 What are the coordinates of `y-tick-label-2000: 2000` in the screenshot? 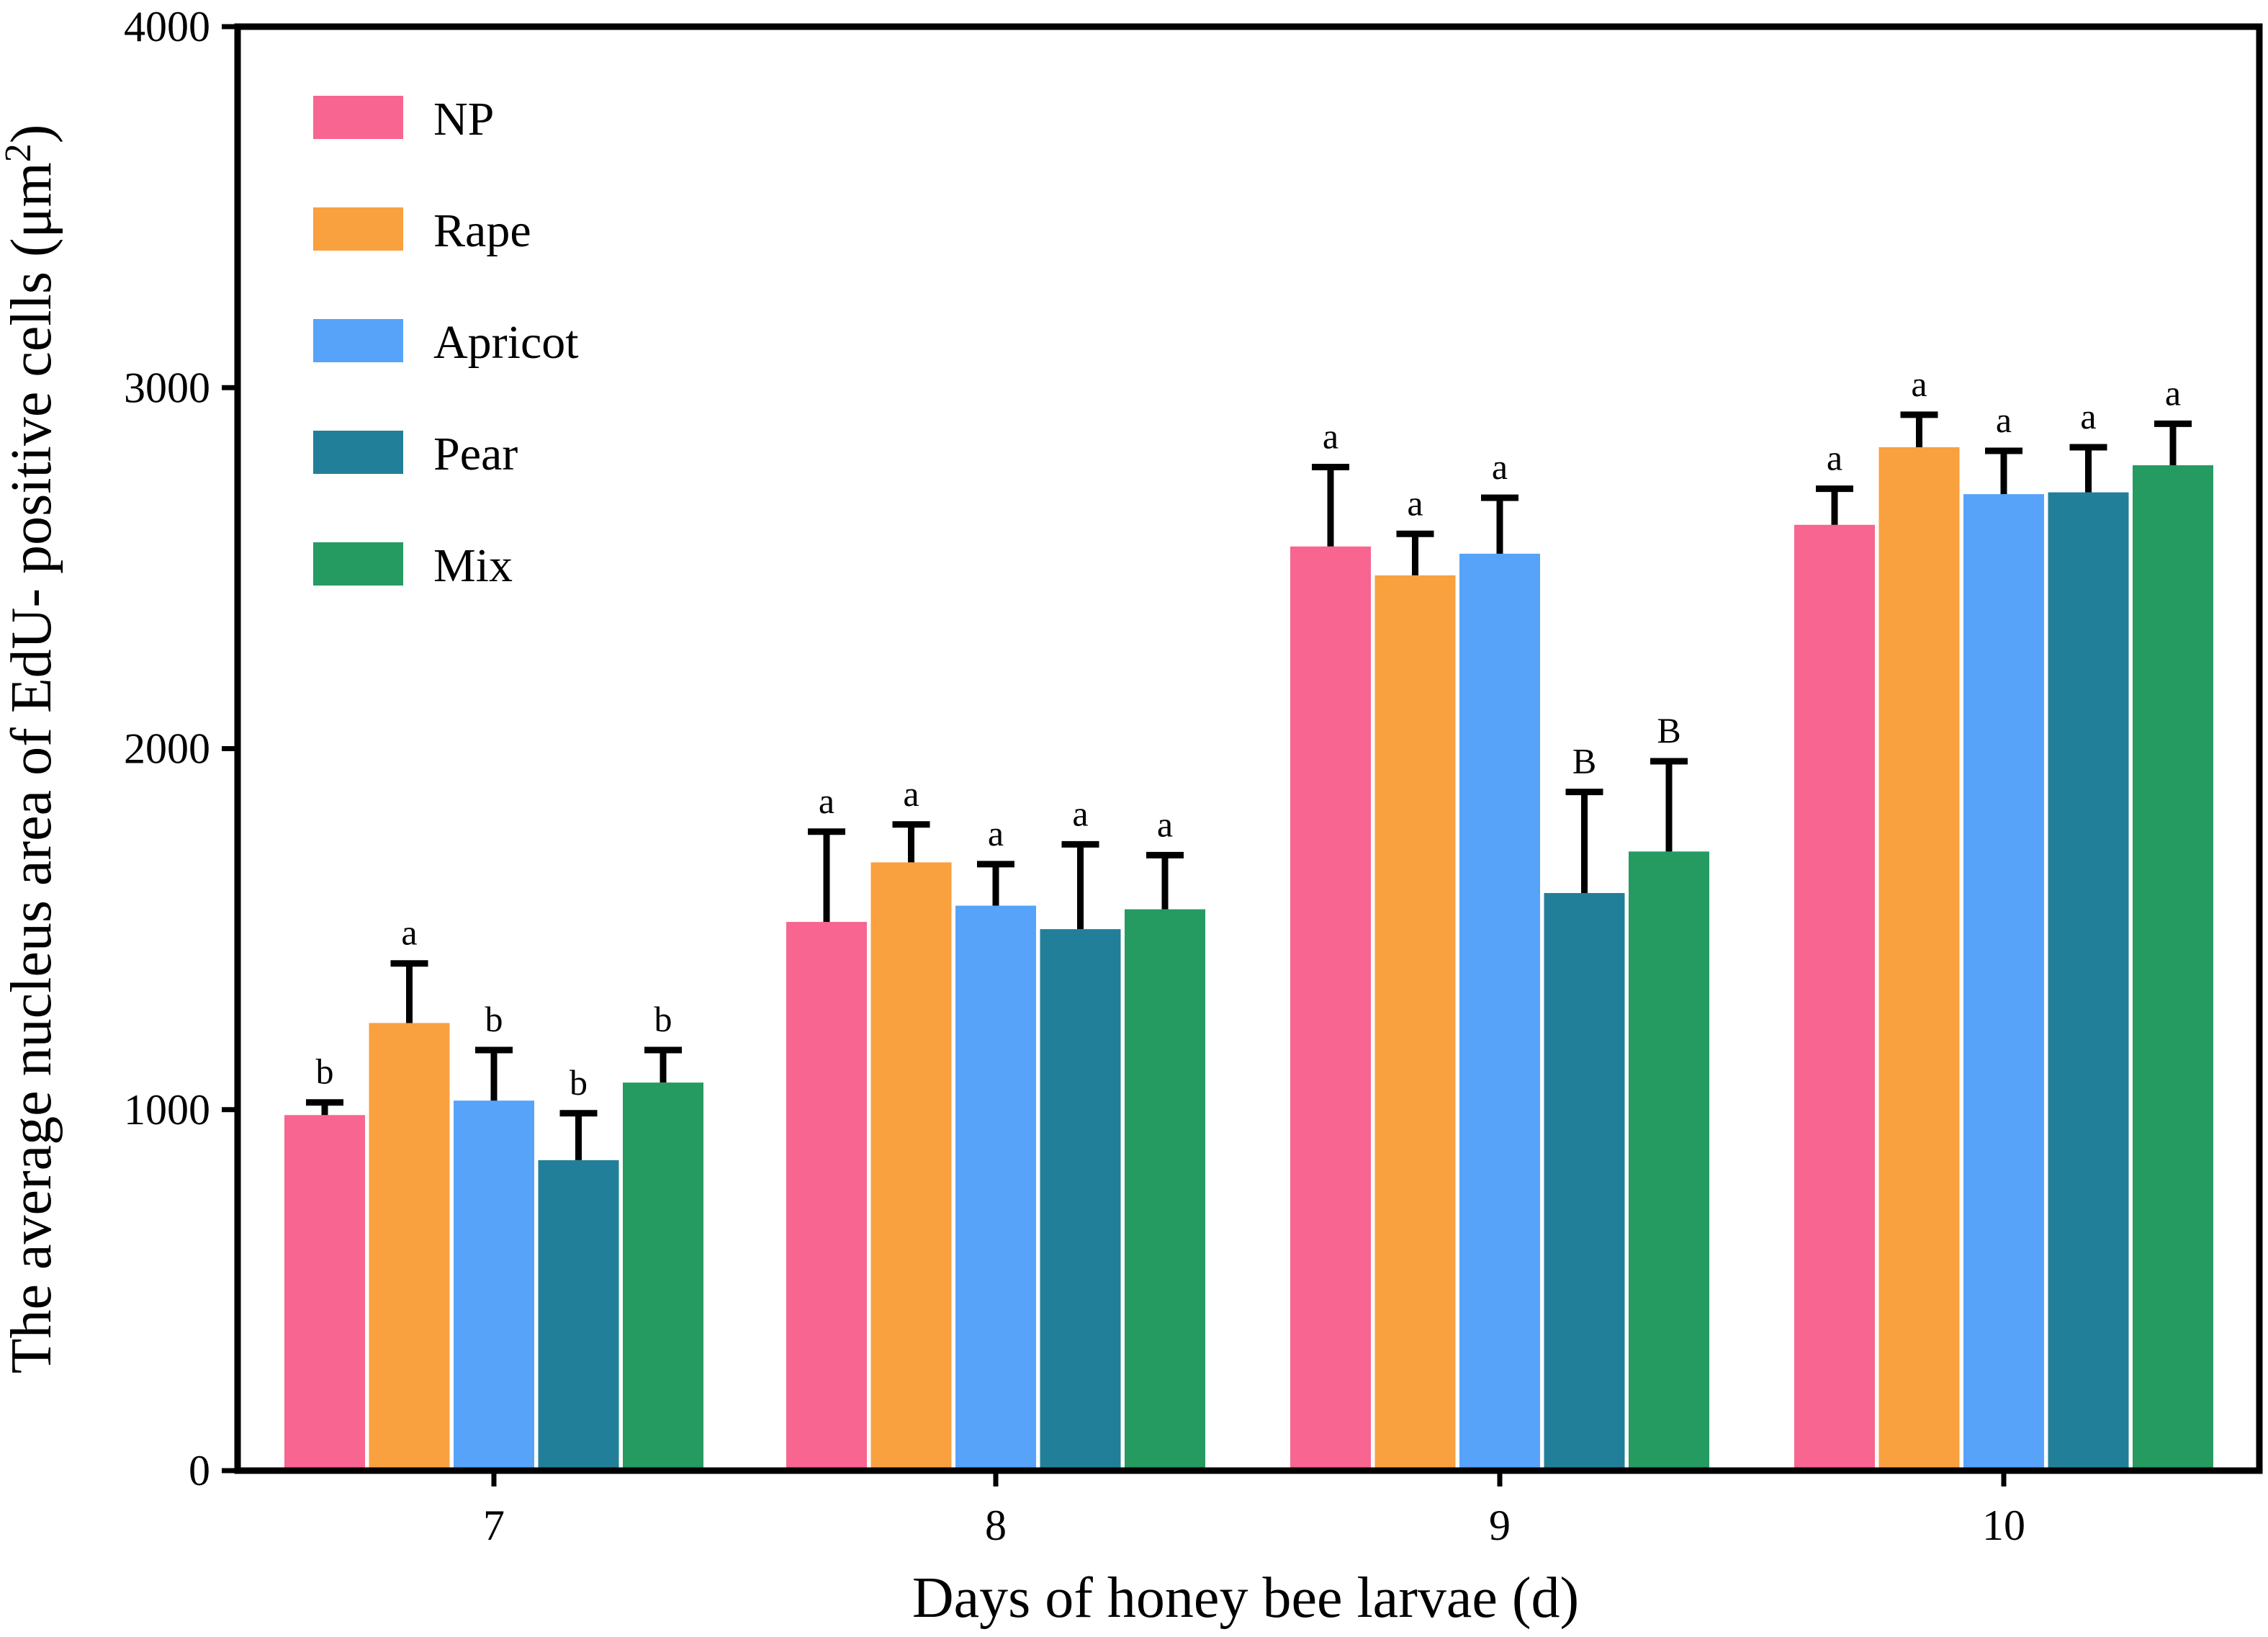 It's located at (167, 749).